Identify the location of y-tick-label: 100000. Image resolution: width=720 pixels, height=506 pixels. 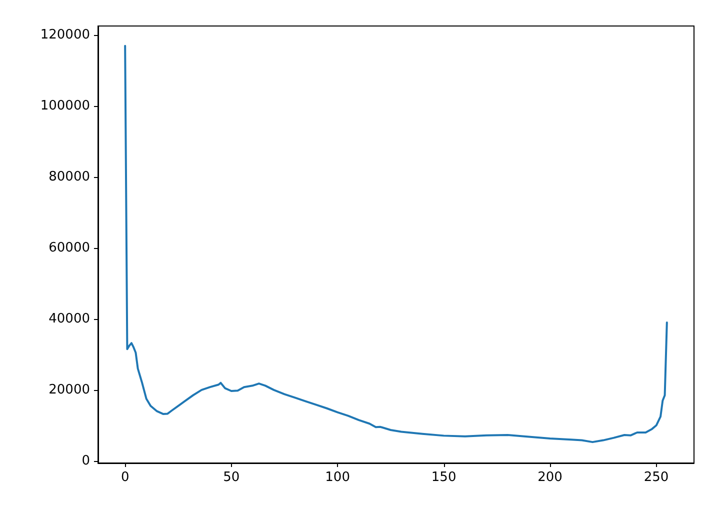
(65, 106).